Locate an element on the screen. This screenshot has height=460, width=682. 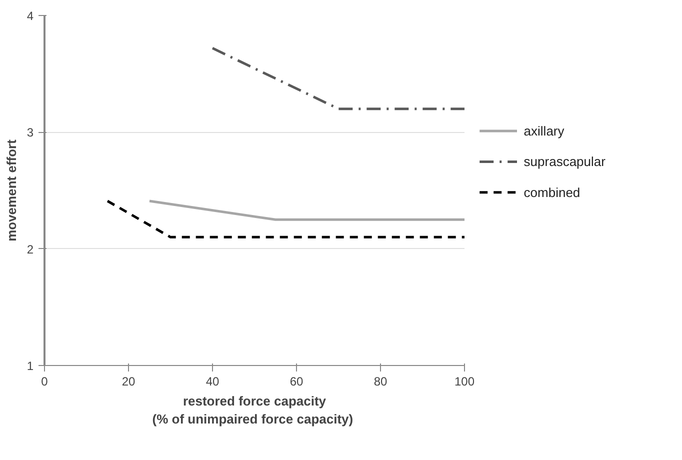
x-tick-label: 60 is located at coordinates (297, 381).